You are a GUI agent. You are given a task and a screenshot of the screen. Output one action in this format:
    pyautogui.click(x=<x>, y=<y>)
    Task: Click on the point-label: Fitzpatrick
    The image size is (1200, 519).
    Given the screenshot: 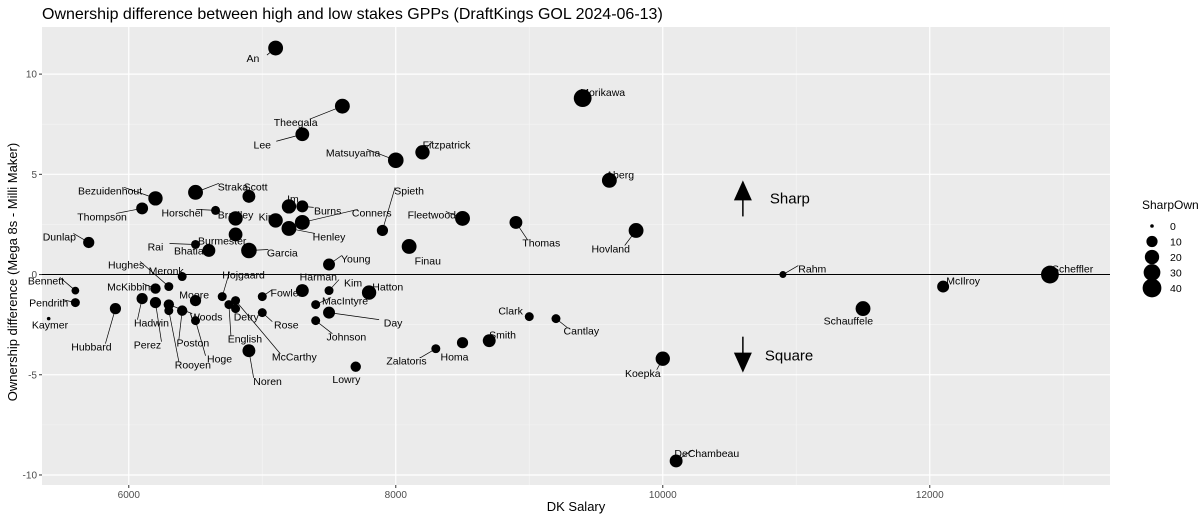 What is the action you would take?
    pyautogui.click(x=447, y=145)
    